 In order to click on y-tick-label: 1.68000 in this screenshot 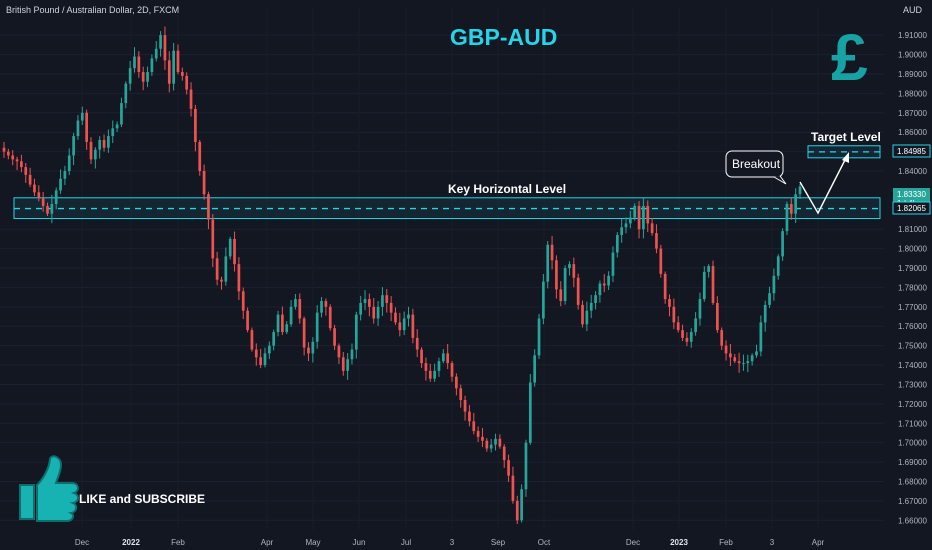, I will do `click(912, 481)`.